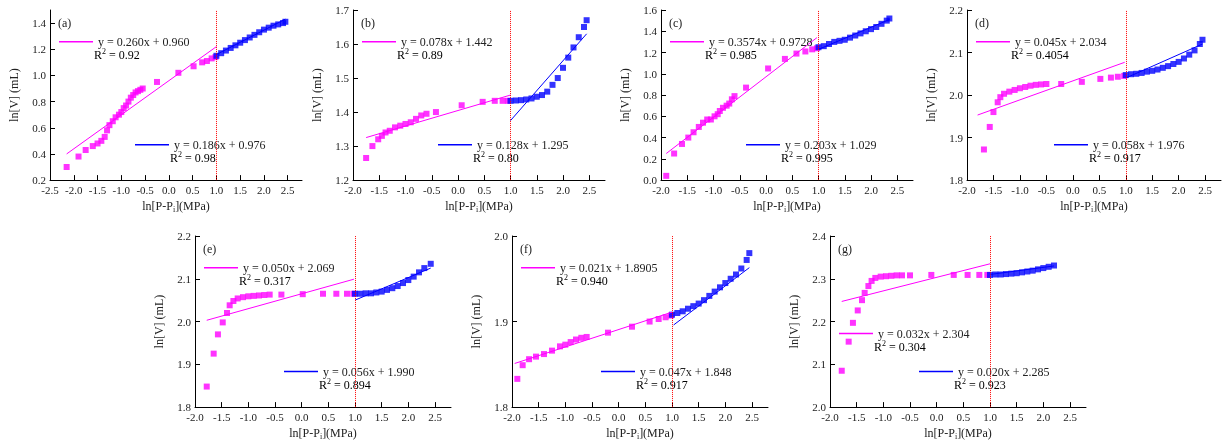 This screenshot has height=445, width=1229. What do you see at coordinates (1139, 144) in the screenshot?
I see `legend-label: y = 0.058x + 1.976` at bounding box center [1139, 144].